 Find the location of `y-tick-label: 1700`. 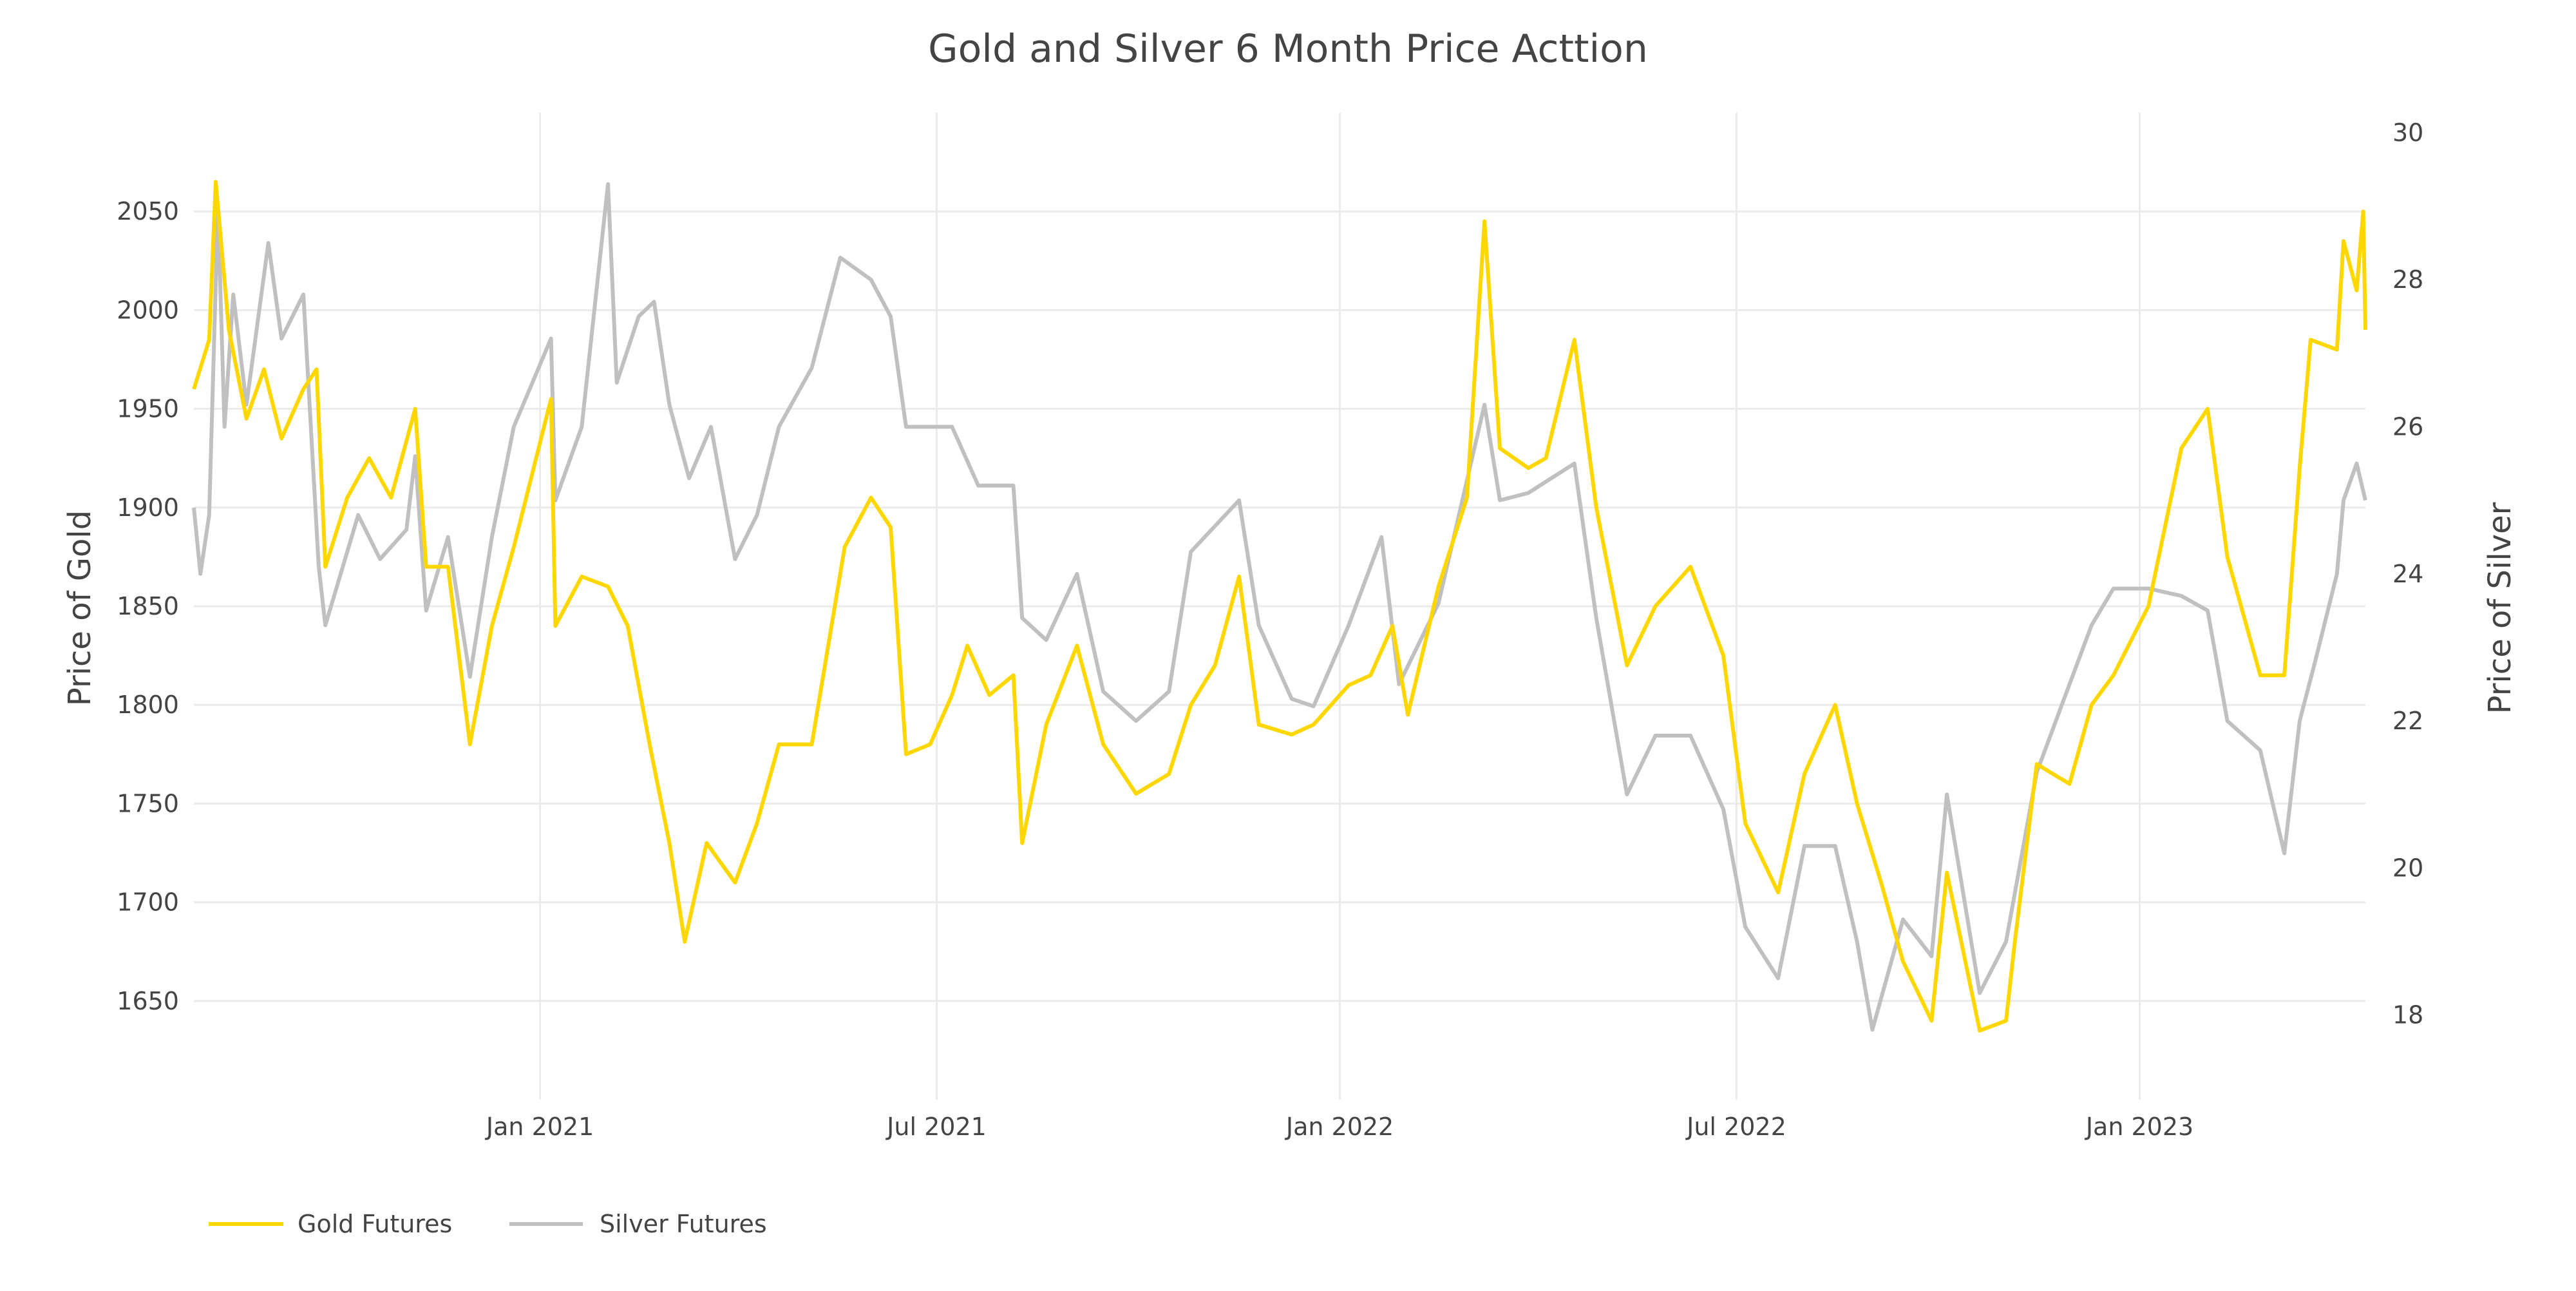

y-tick-label: 1700 is located at coordinates (148, 902).